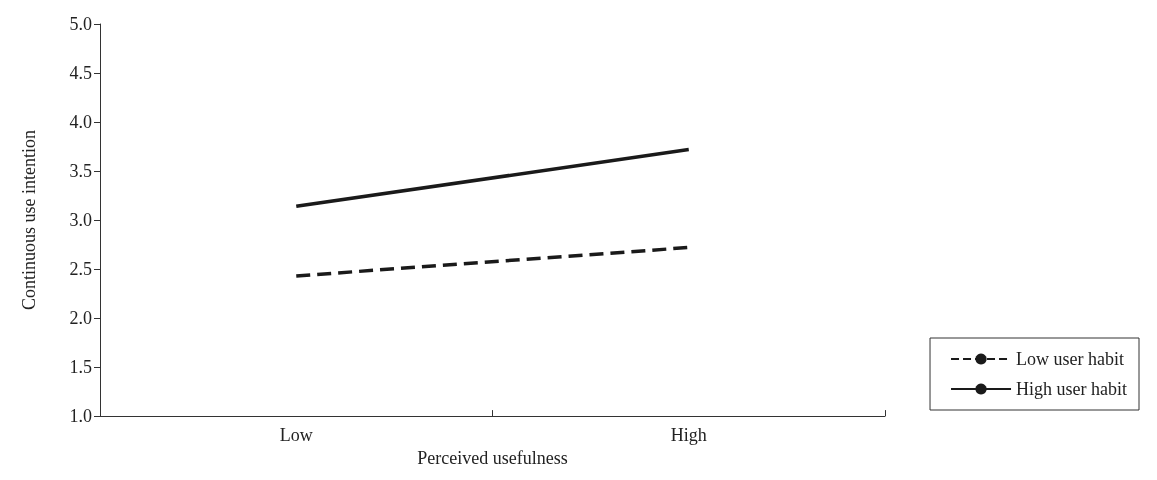  What do you see at coordinates (80, 73) in the screenshot?
I see `y-tick-label: 4.5` at bounding box center [80, 73].